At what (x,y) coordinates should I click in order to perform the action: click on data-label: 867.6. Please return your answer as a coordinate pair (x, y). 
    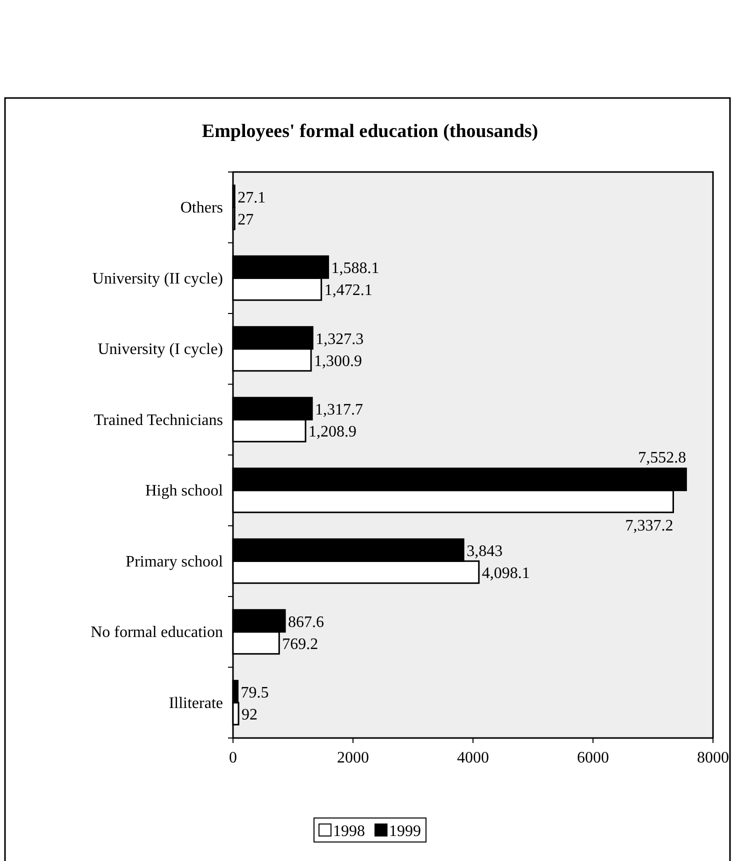
    Looking at the image, I should click on (306, 622).